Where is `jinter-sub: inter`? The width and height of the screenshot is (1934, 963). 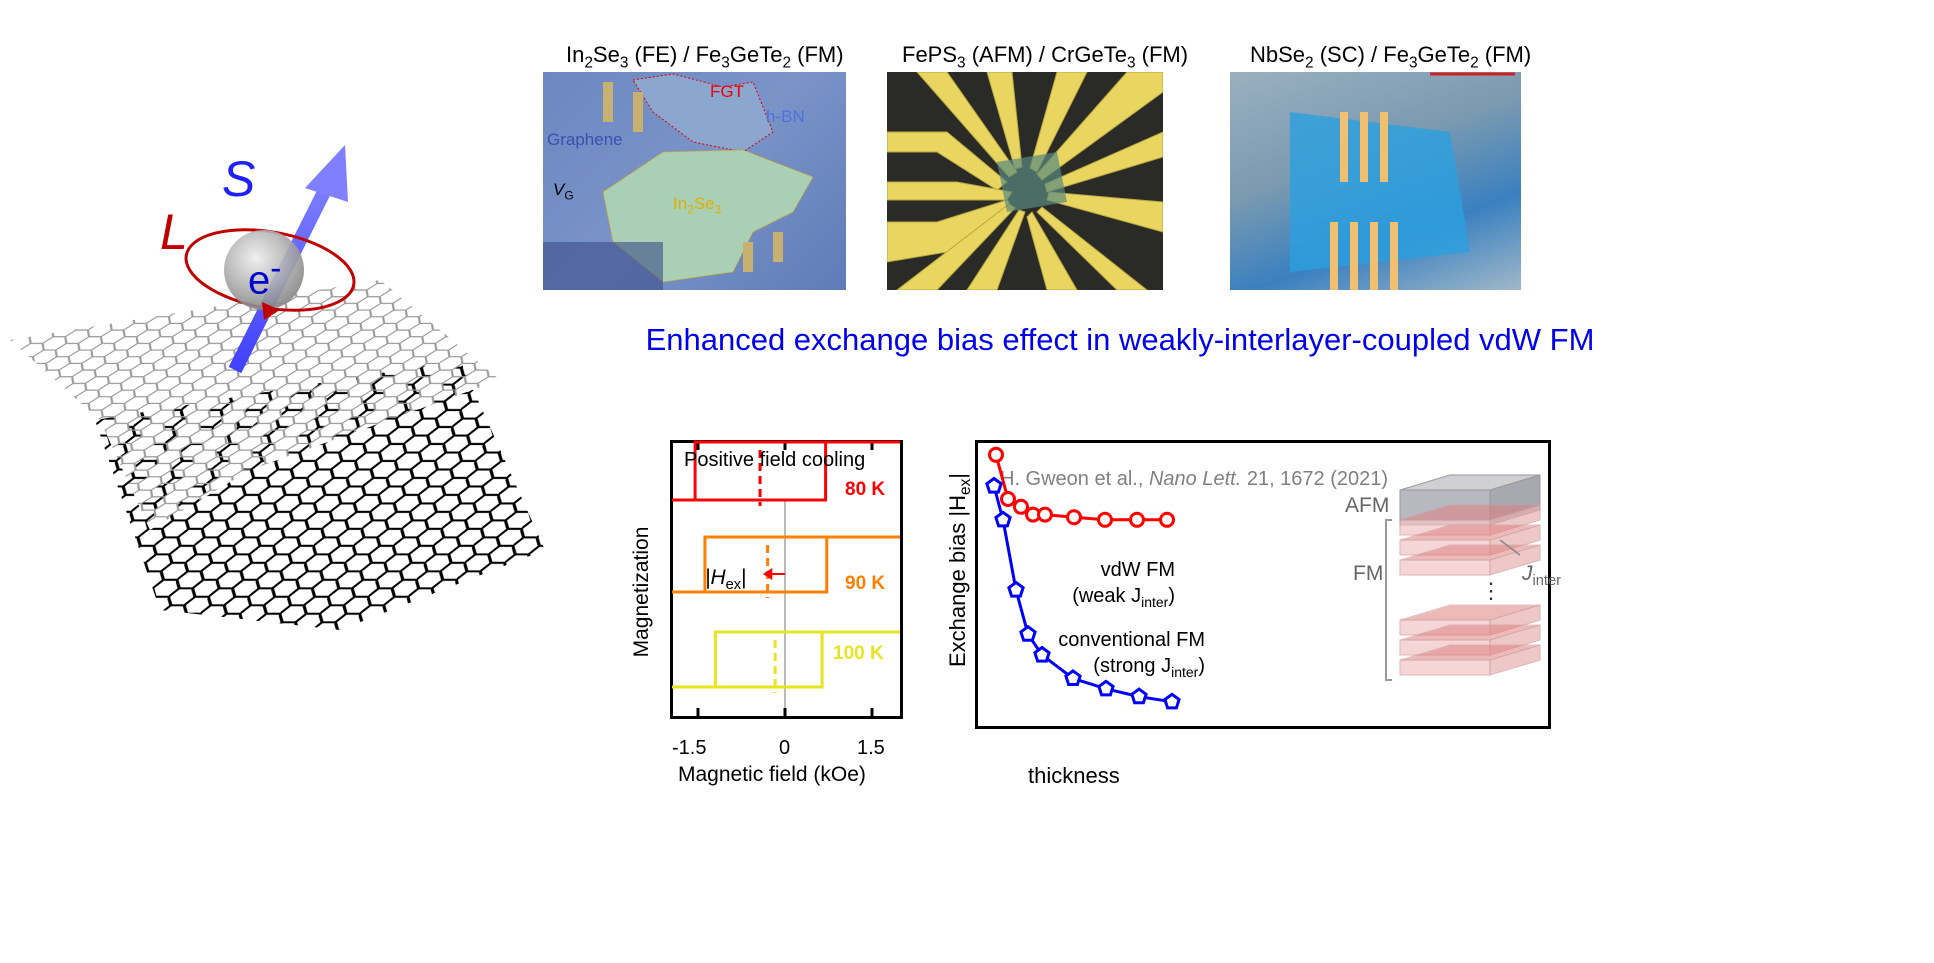 jinter-sub: inter is located at coordinates (1547, 581).